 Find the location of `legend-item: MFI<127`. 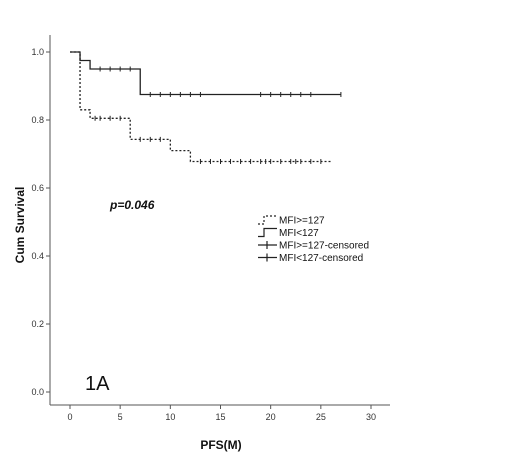

legend-item: MFI<127 is located at coordinates (288, 233).